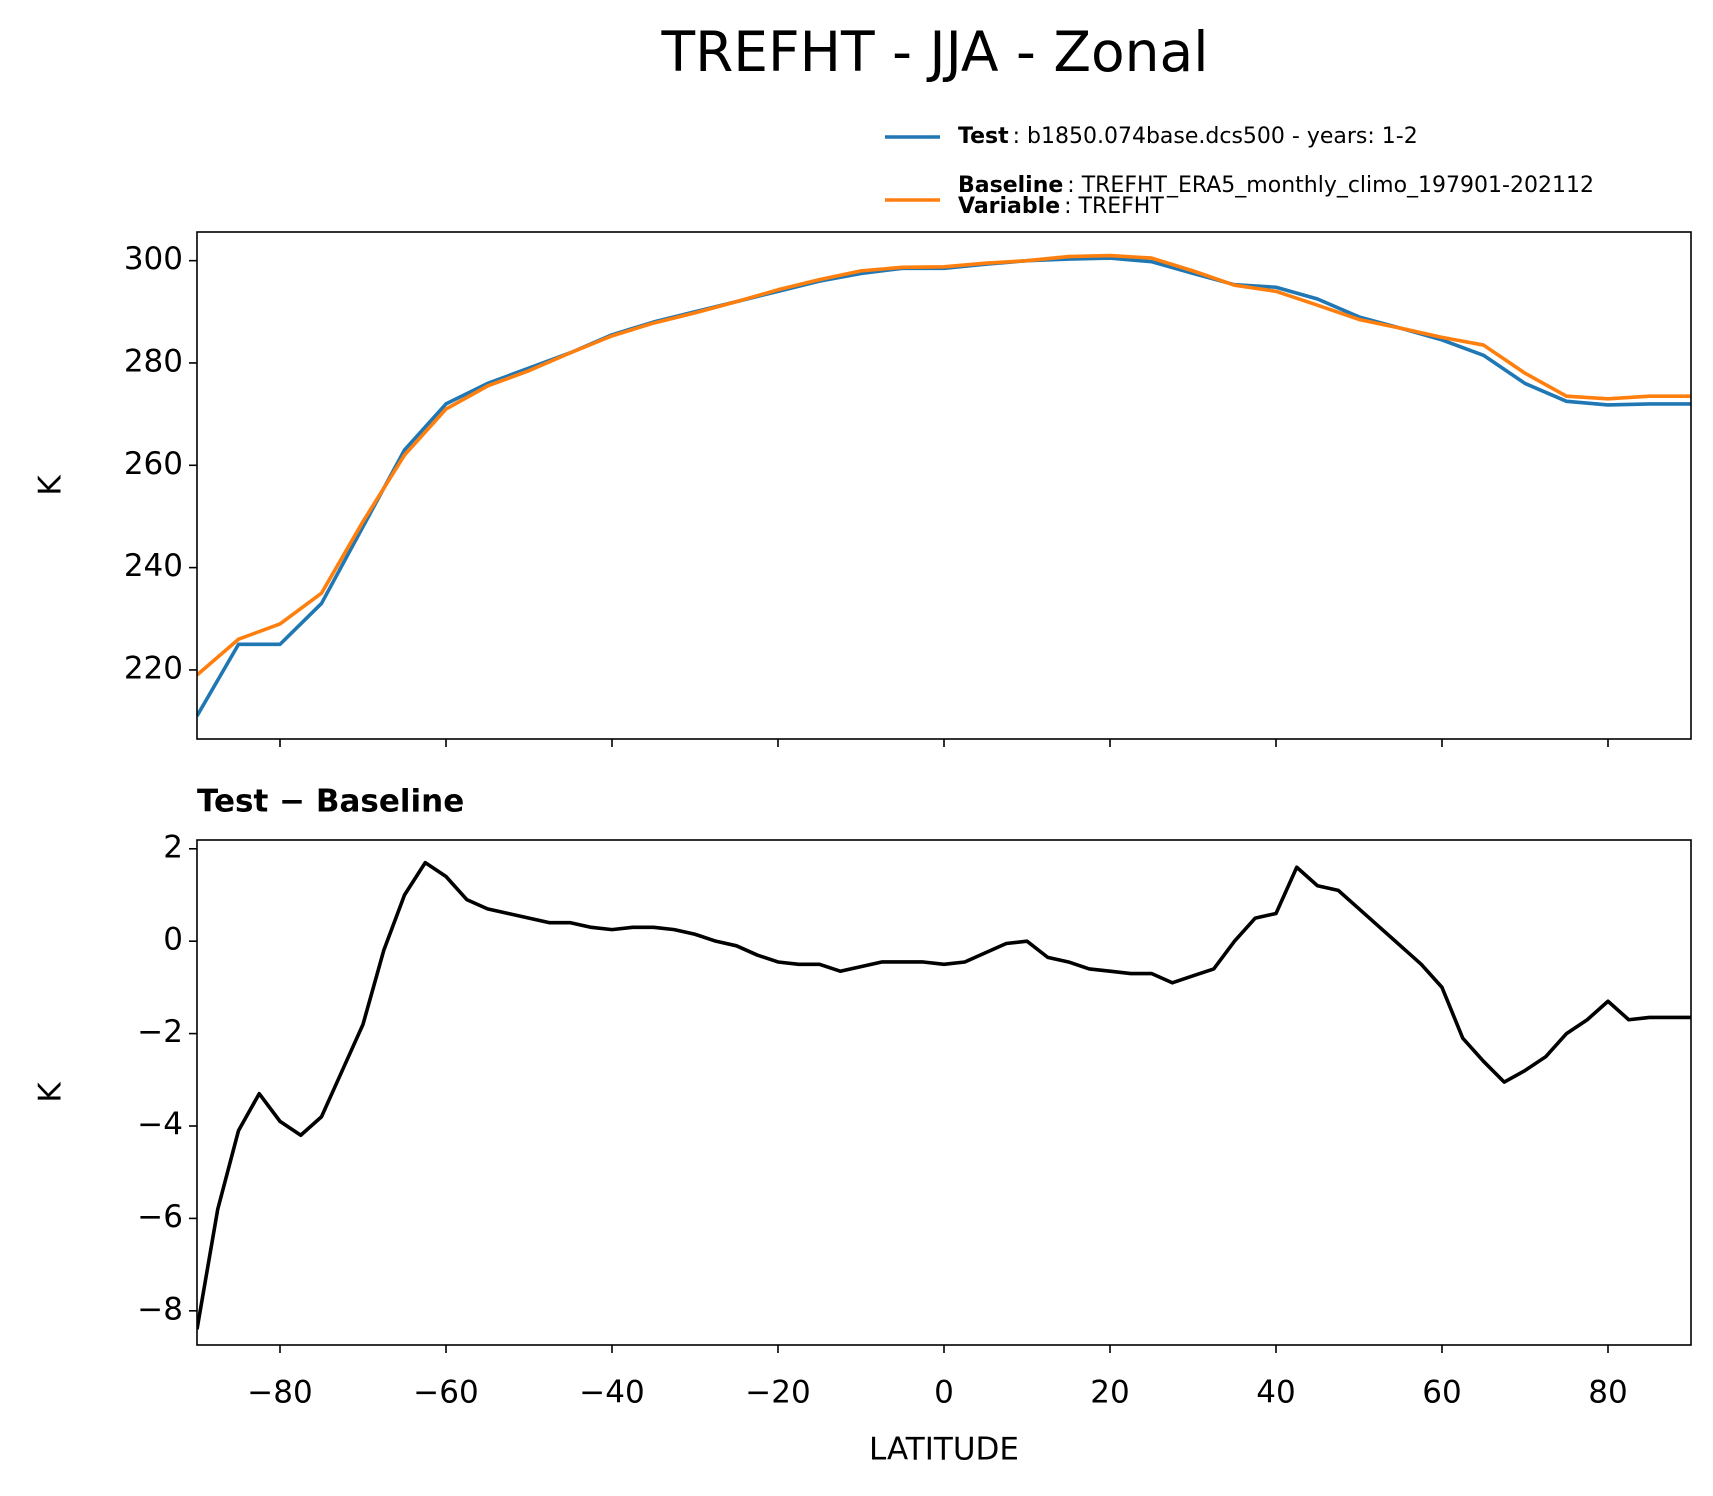 Image resolution: width=1713 pixels, height=1496 pixels. Describe the element at coordinates (173, 940) in the screenshot. I see `y-tick-label: 0` at that location.